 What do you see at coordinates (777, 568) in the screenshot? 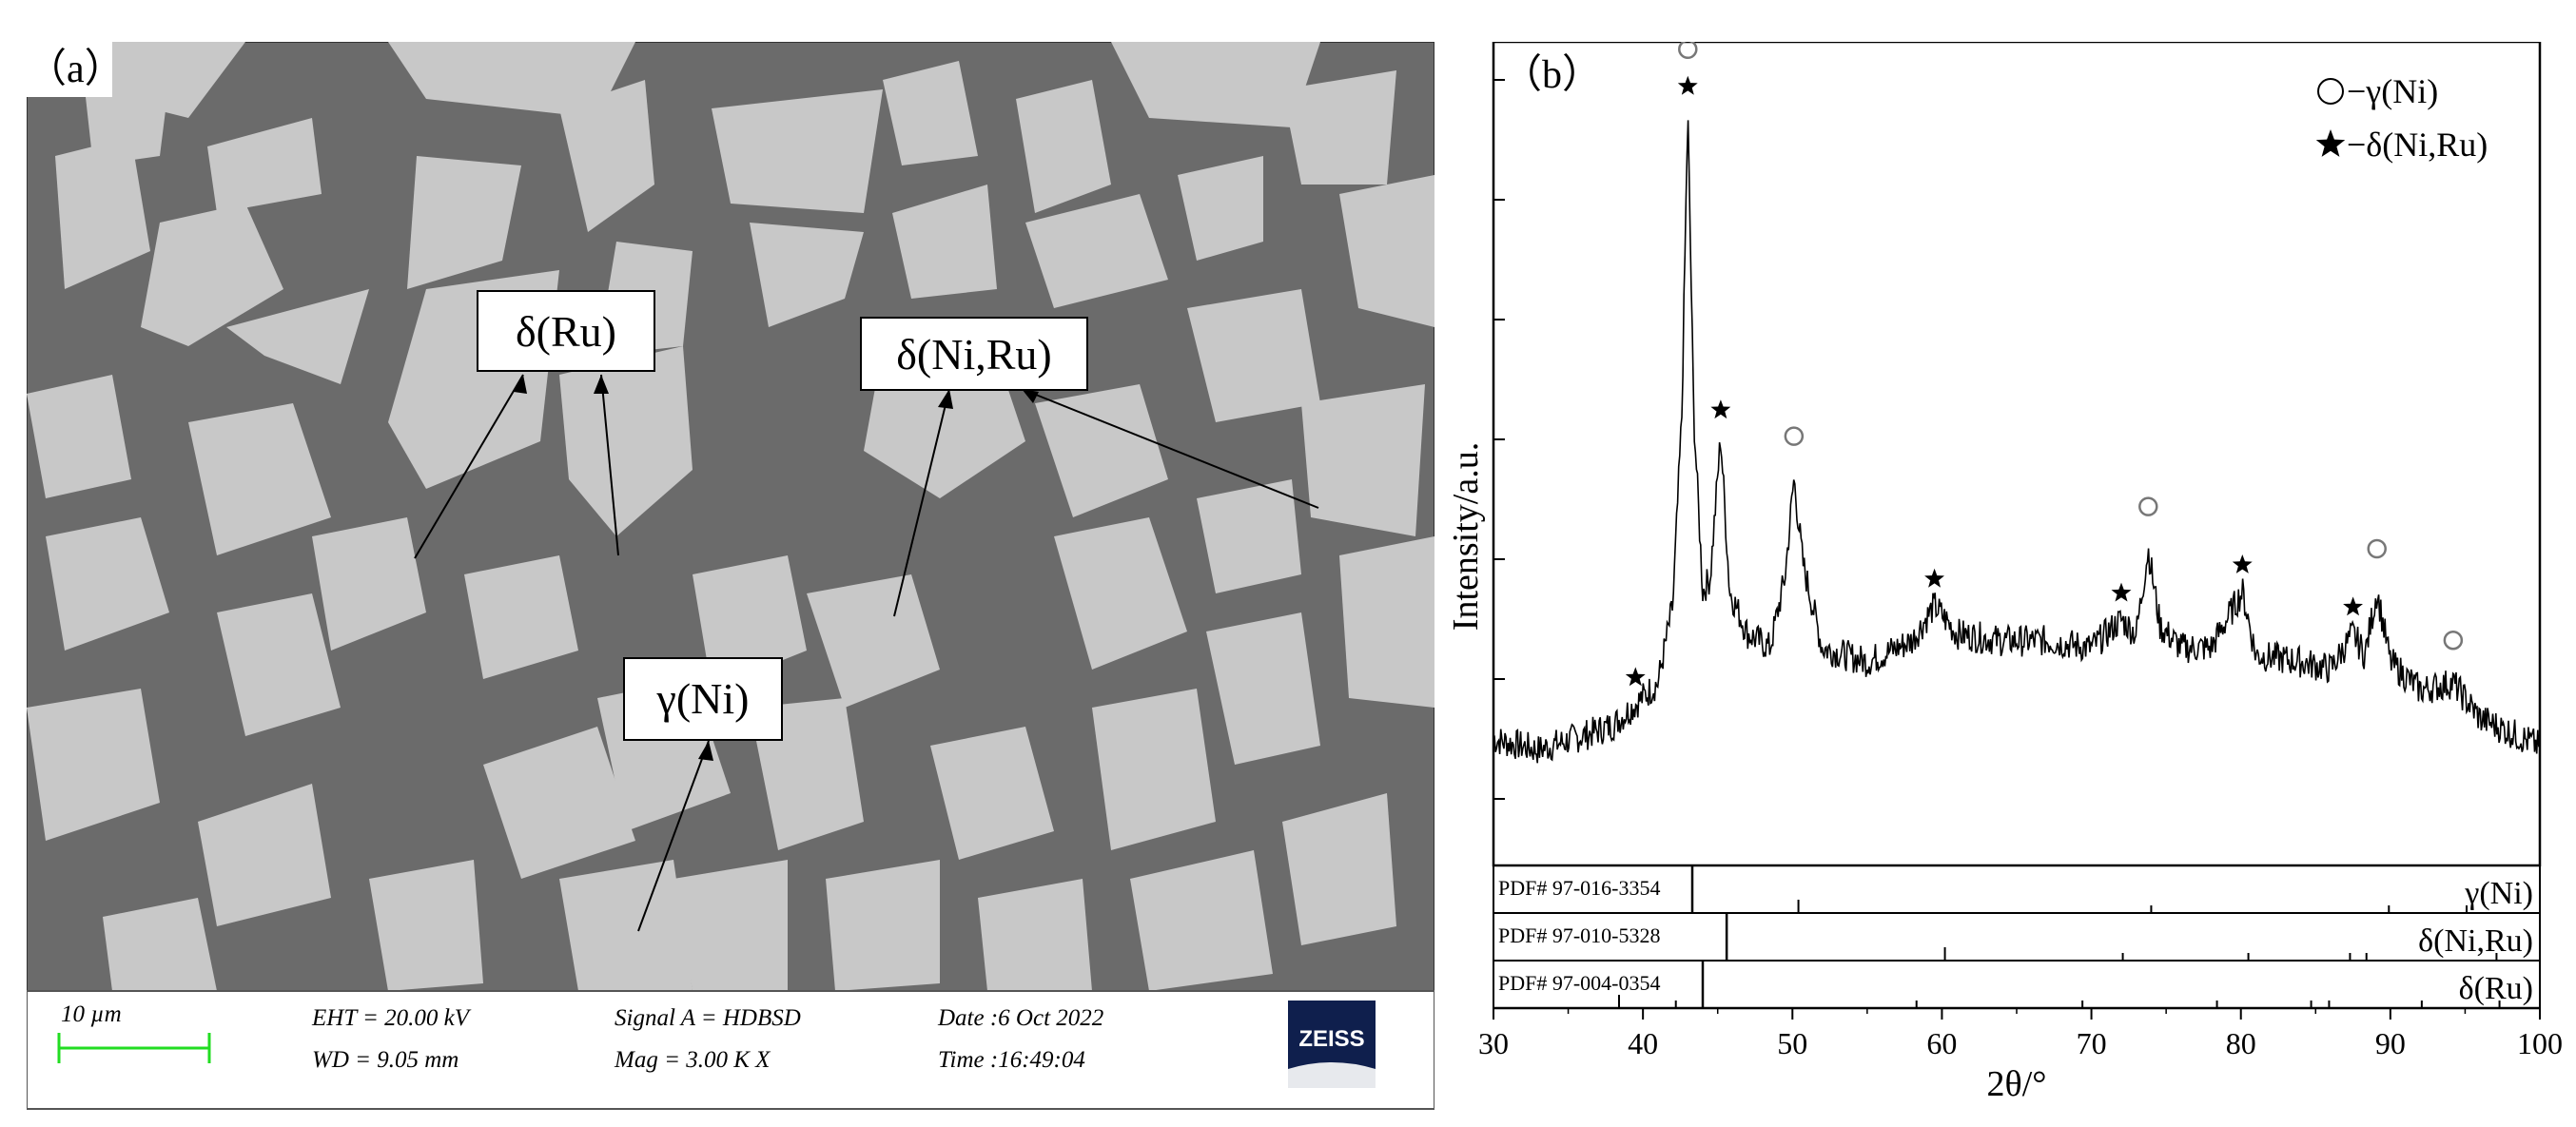
I see `arrow-heads` at bounding box center [777, 568].